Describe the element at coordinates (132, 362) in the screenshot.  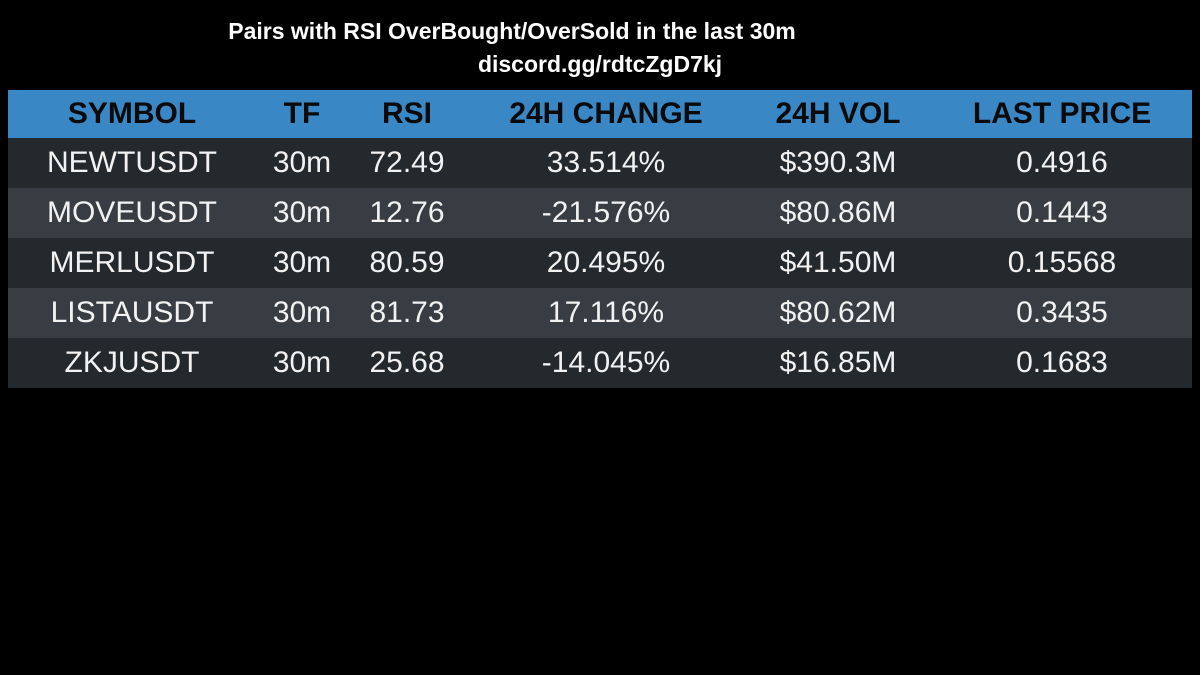
I see `table-cell: ZKJUSDT` at that location.